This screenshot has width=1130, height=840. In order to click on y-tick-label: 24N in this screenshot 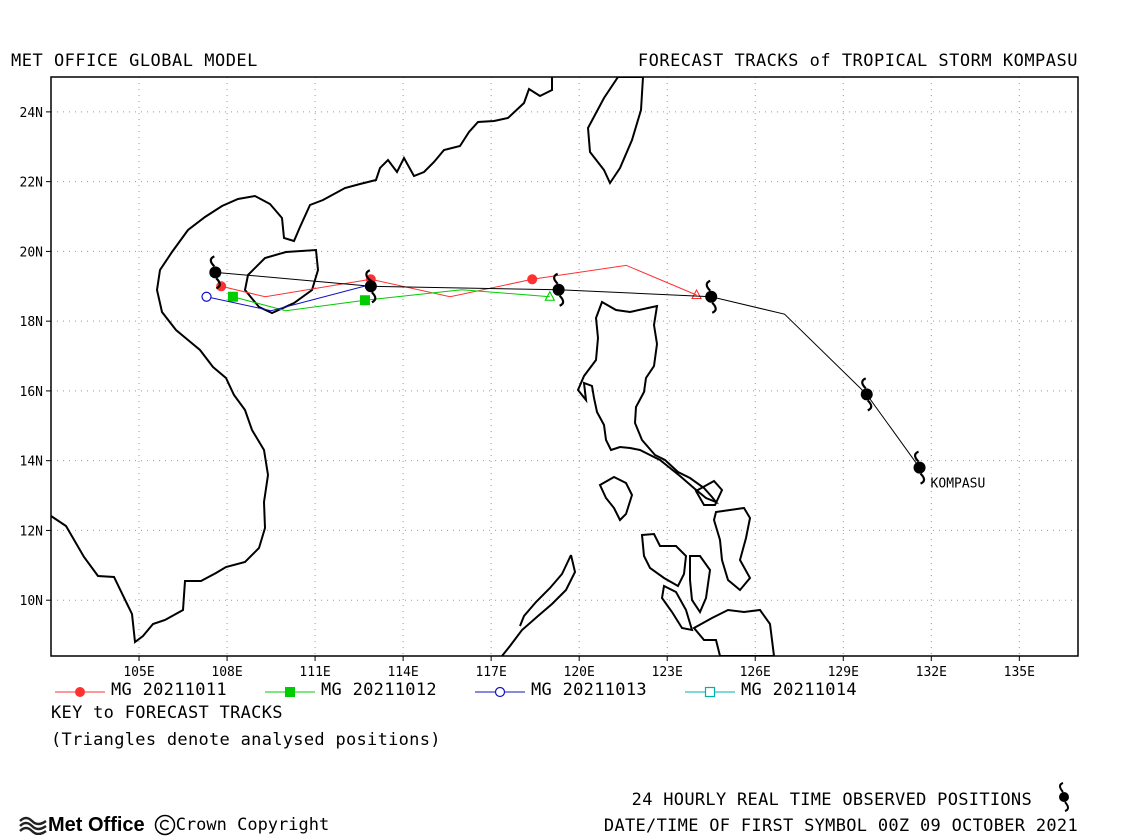, I will do `click(31, 113)`.